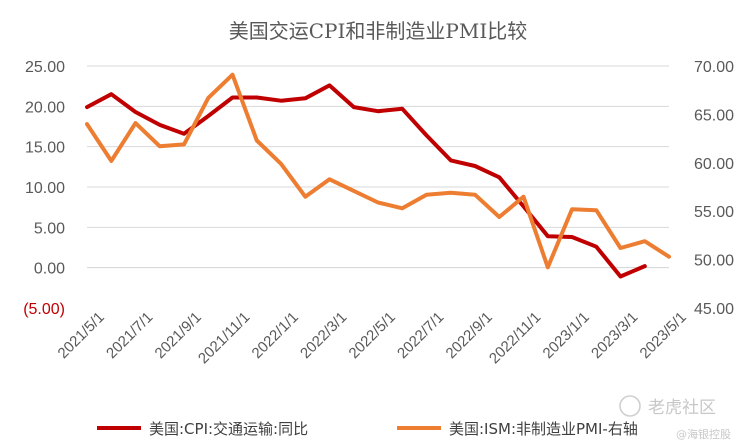  Describe the element at coordinates (44, 309) in the screenshot. I see `left-tick-label: (5.00)` at that location.